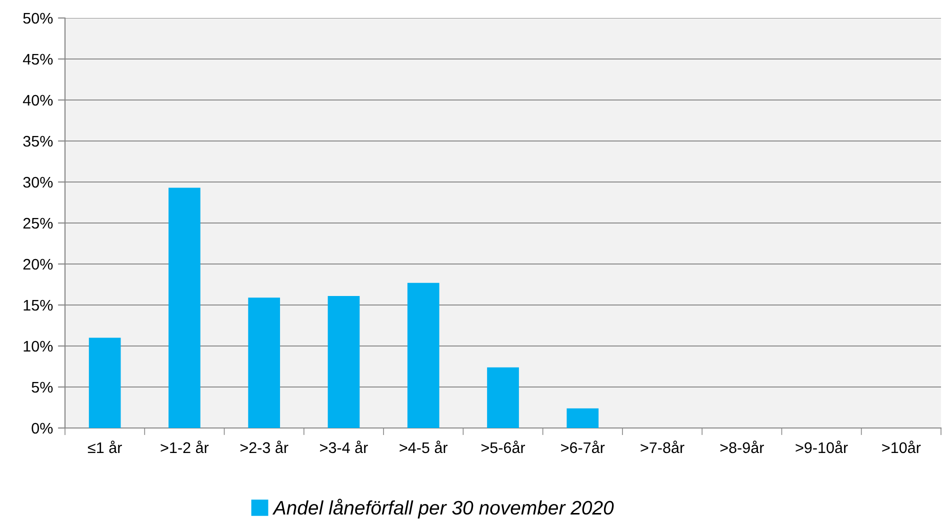 The height and width of the screenshot is (522, 949). What do you see at coordinates (503, 447) in the screenshot?
I see `x-tick-label: >5-6år` at bounding box center [503, 447].